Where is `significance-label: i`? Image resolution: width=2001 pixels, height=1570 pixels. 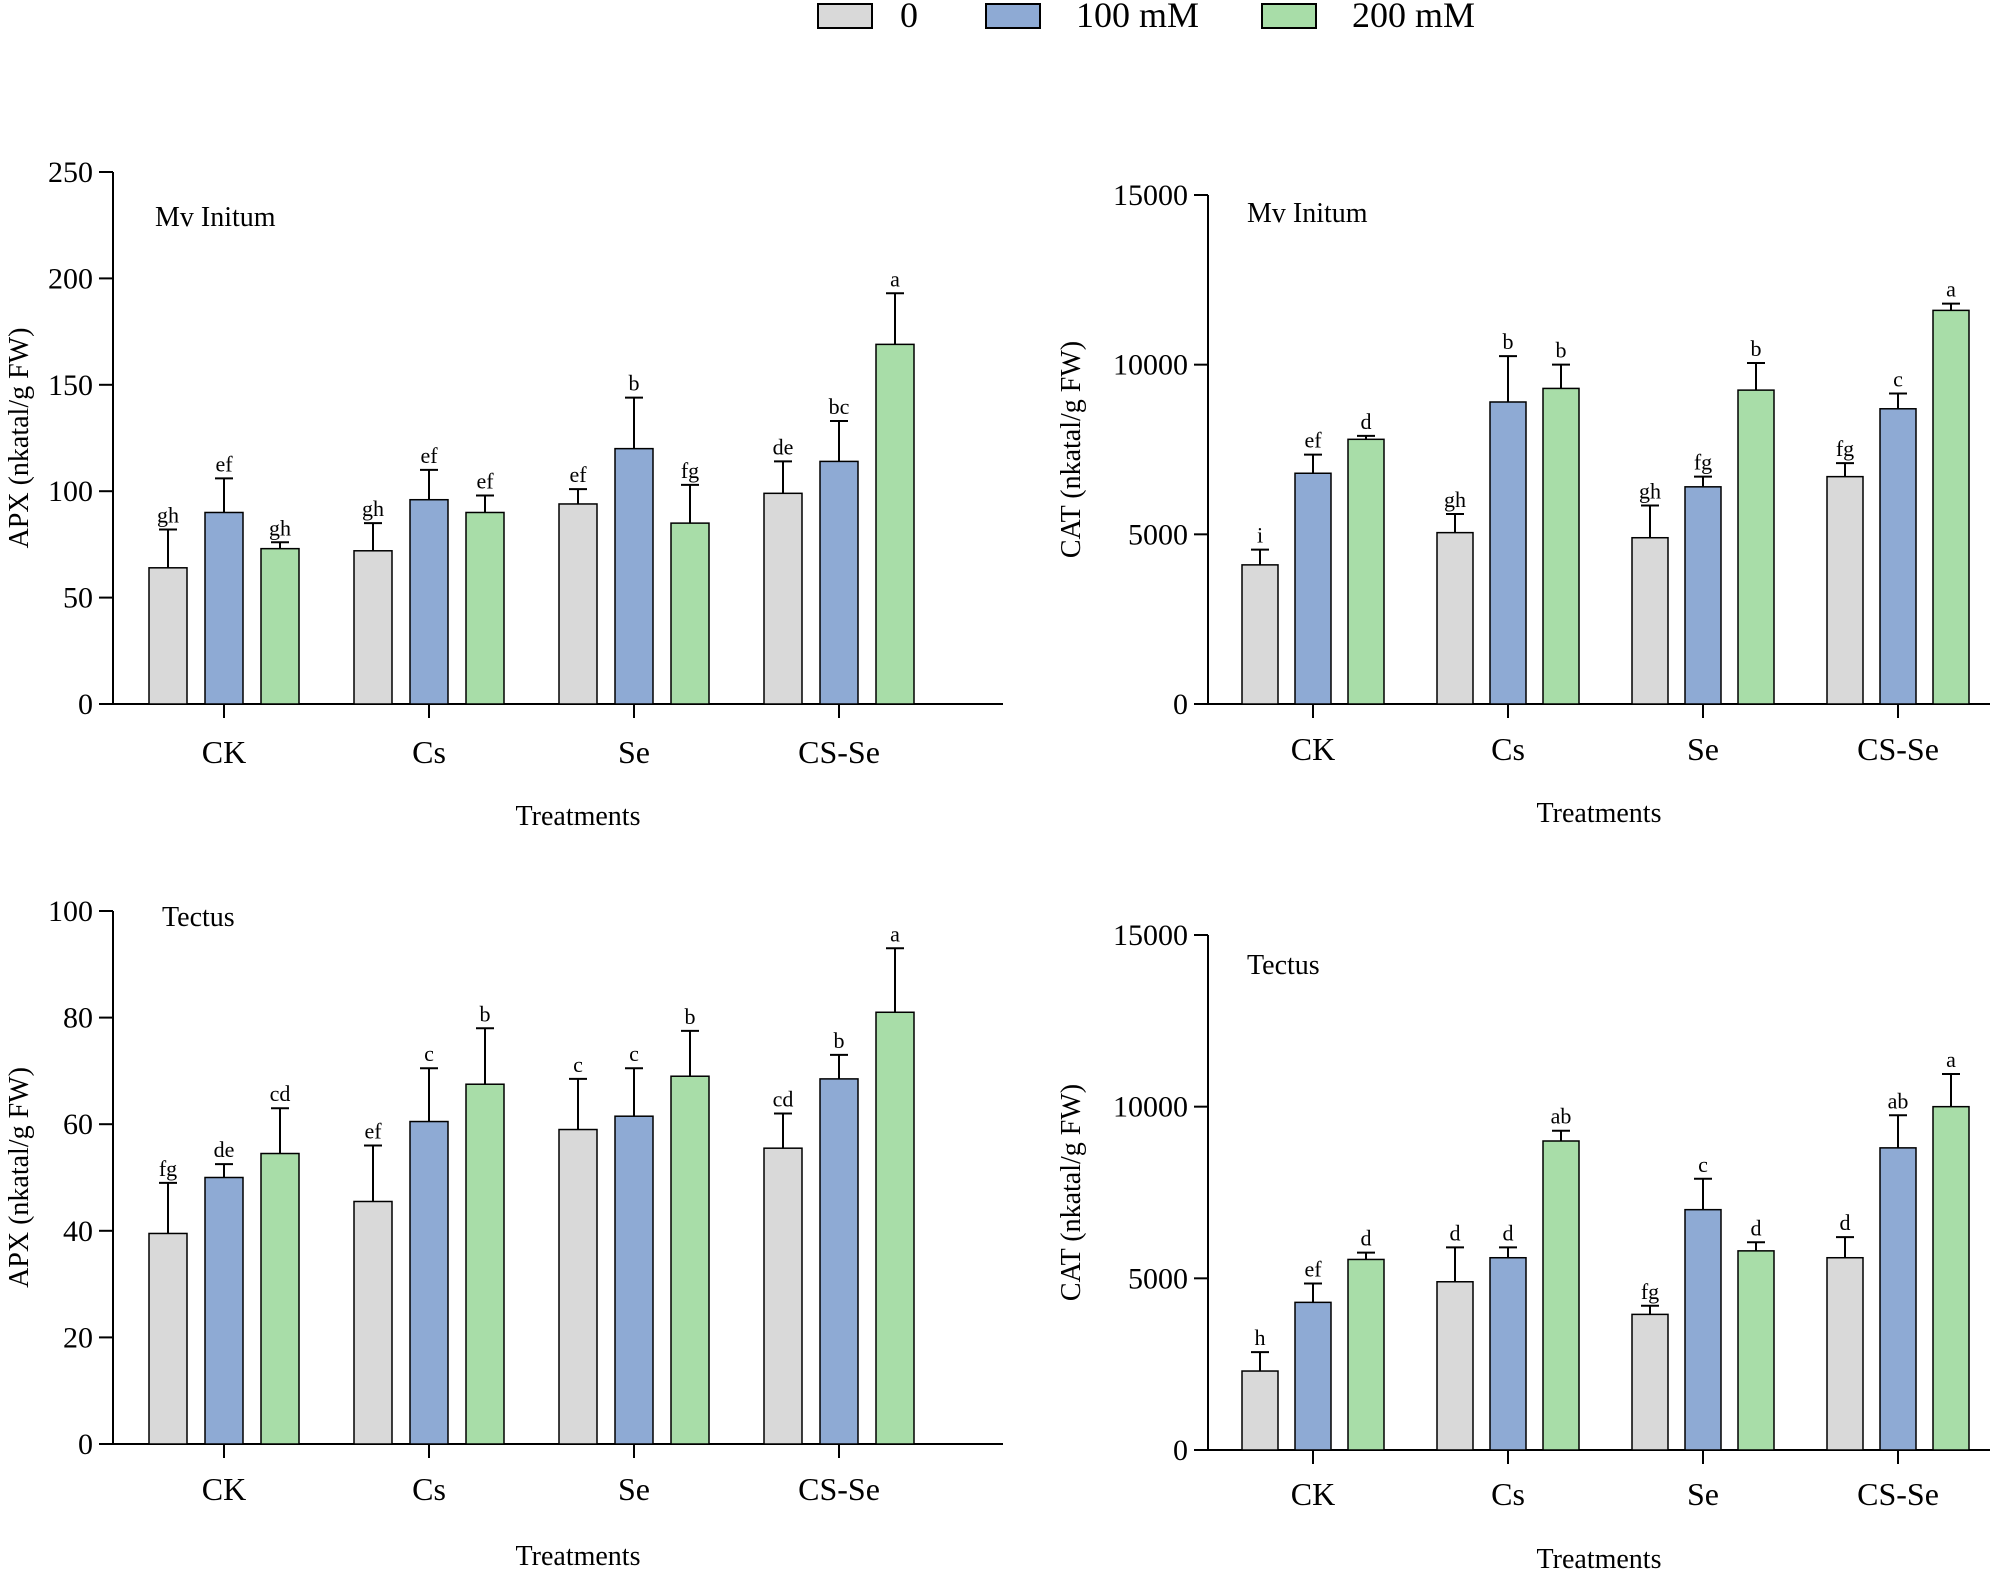
significance-label: i is located at coordinates (1260, 535).